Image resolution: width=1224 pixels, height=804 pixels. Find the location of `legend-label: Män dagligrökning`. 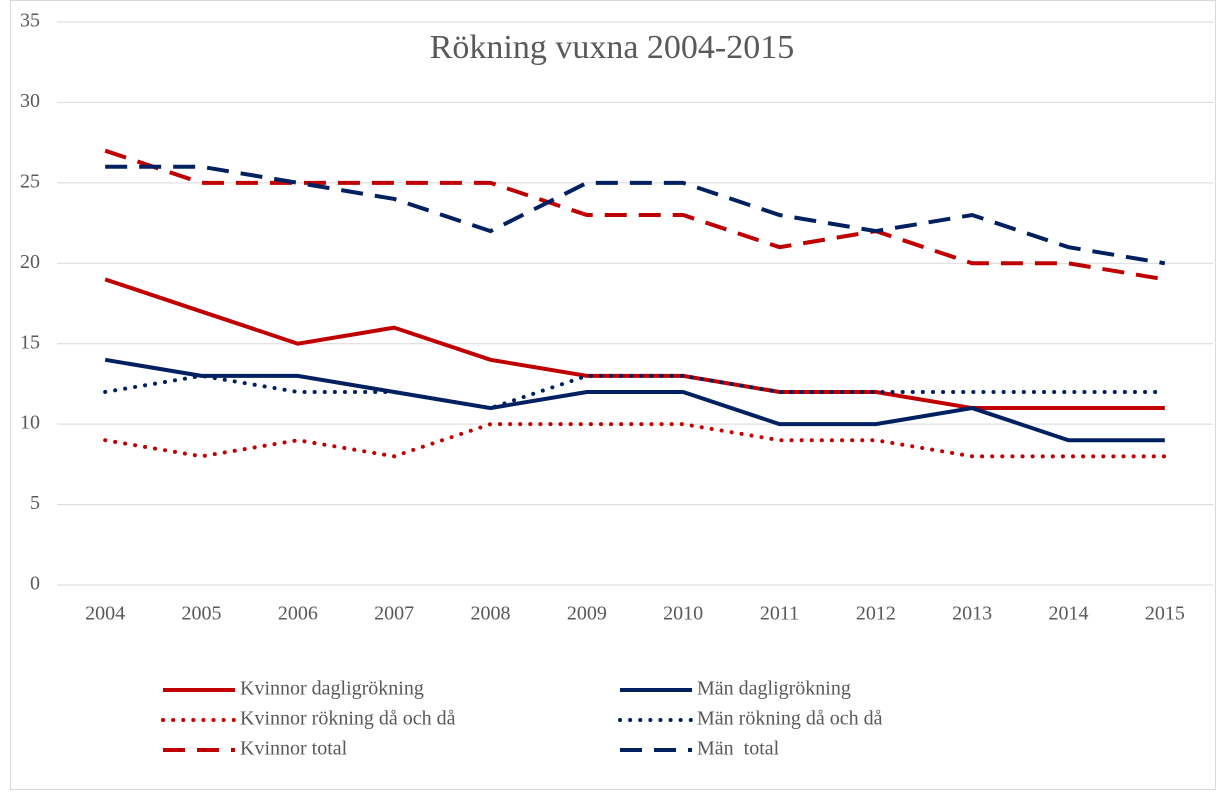

legend-label: Män dagligrökning is located at coordinates (774, 689).